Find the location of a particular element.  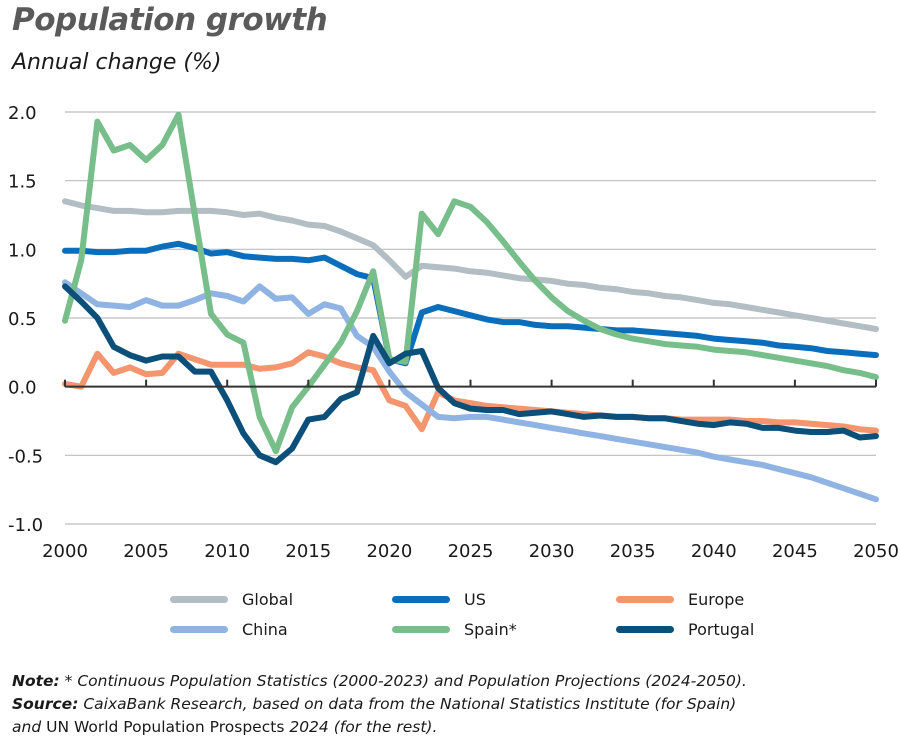

legend-item-china: China is located at coordinates (229, 629).